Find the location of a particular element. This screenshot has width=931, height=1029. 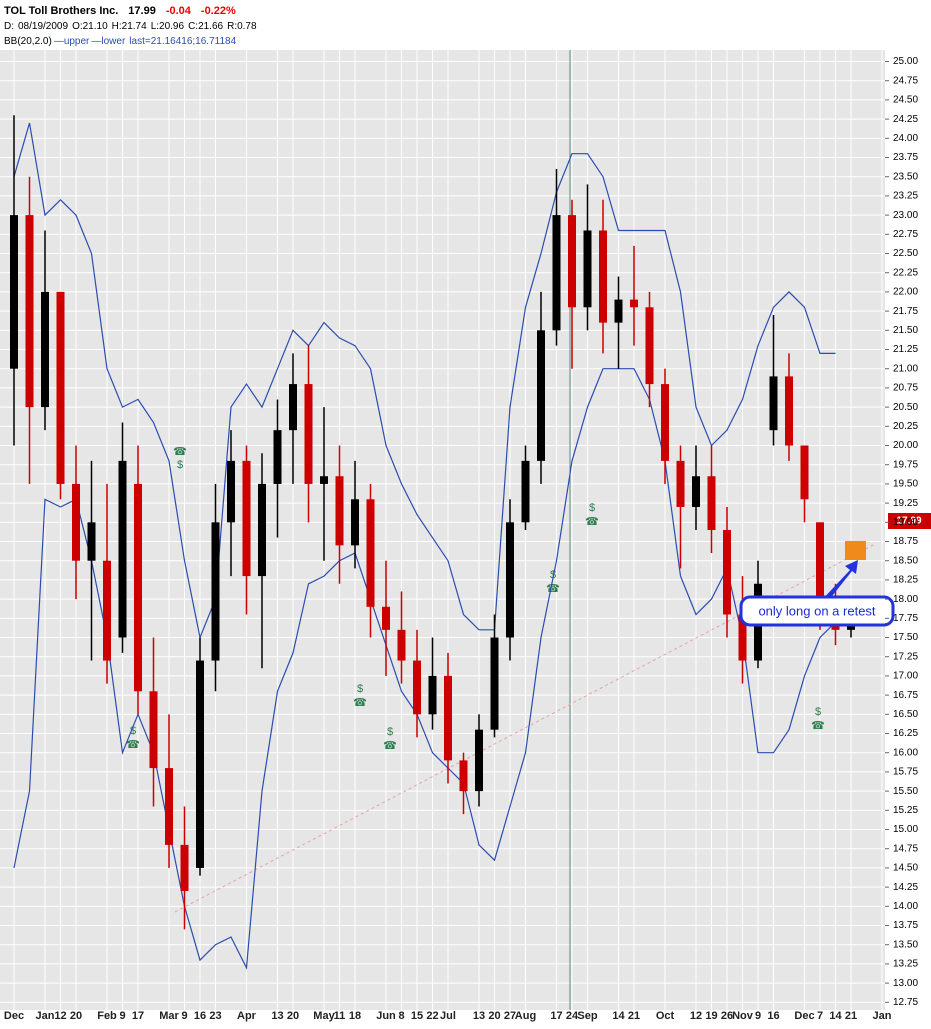

price-tag is located at coordinates (909, 521).